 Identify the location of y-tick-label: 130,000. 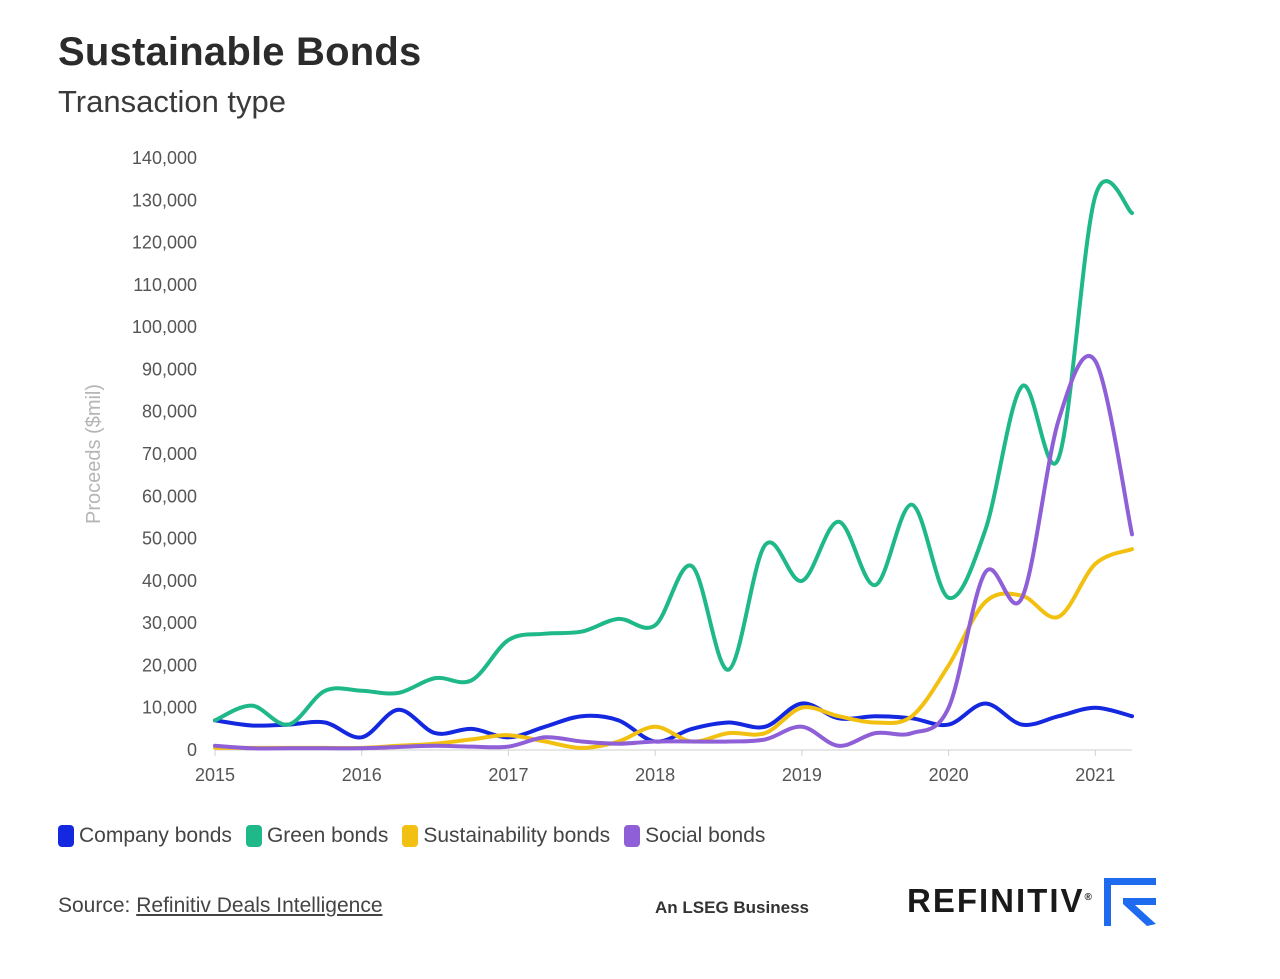
(164, 200).